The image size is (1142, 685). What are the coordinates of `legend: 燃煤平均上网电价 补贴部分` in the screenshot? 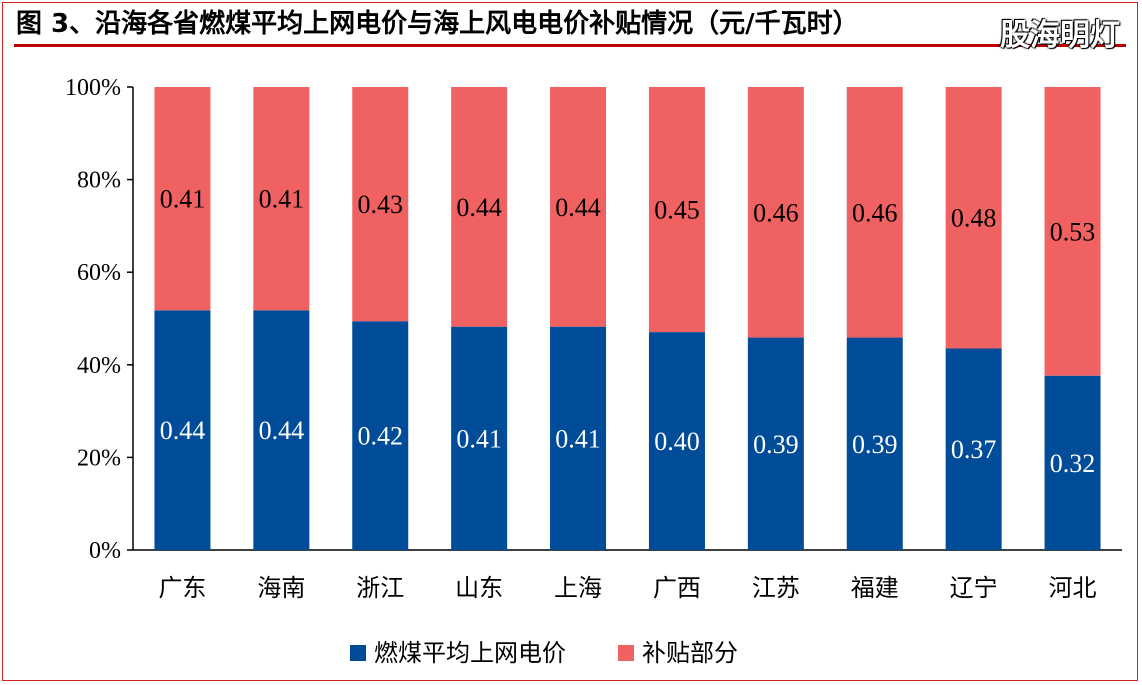 It's located at (544, 653).